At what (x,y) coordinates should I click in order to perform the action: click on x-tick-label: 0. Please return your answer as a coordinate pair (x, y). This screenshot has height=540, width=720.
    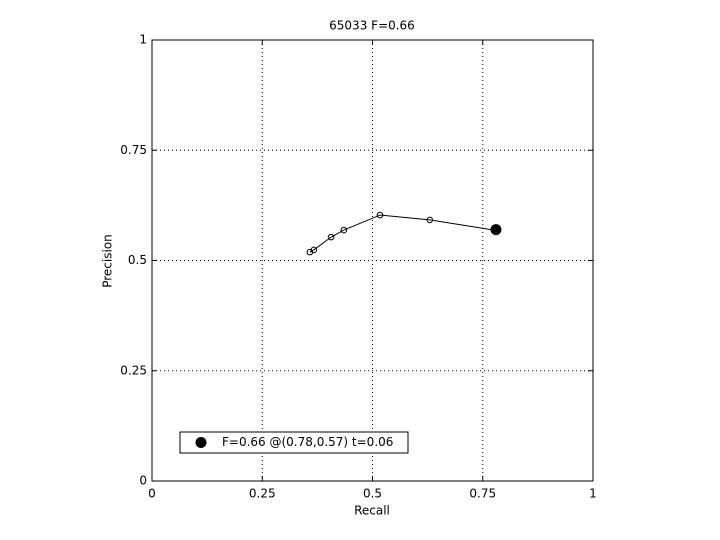
    Looking at the image, I should click on (152, 494).